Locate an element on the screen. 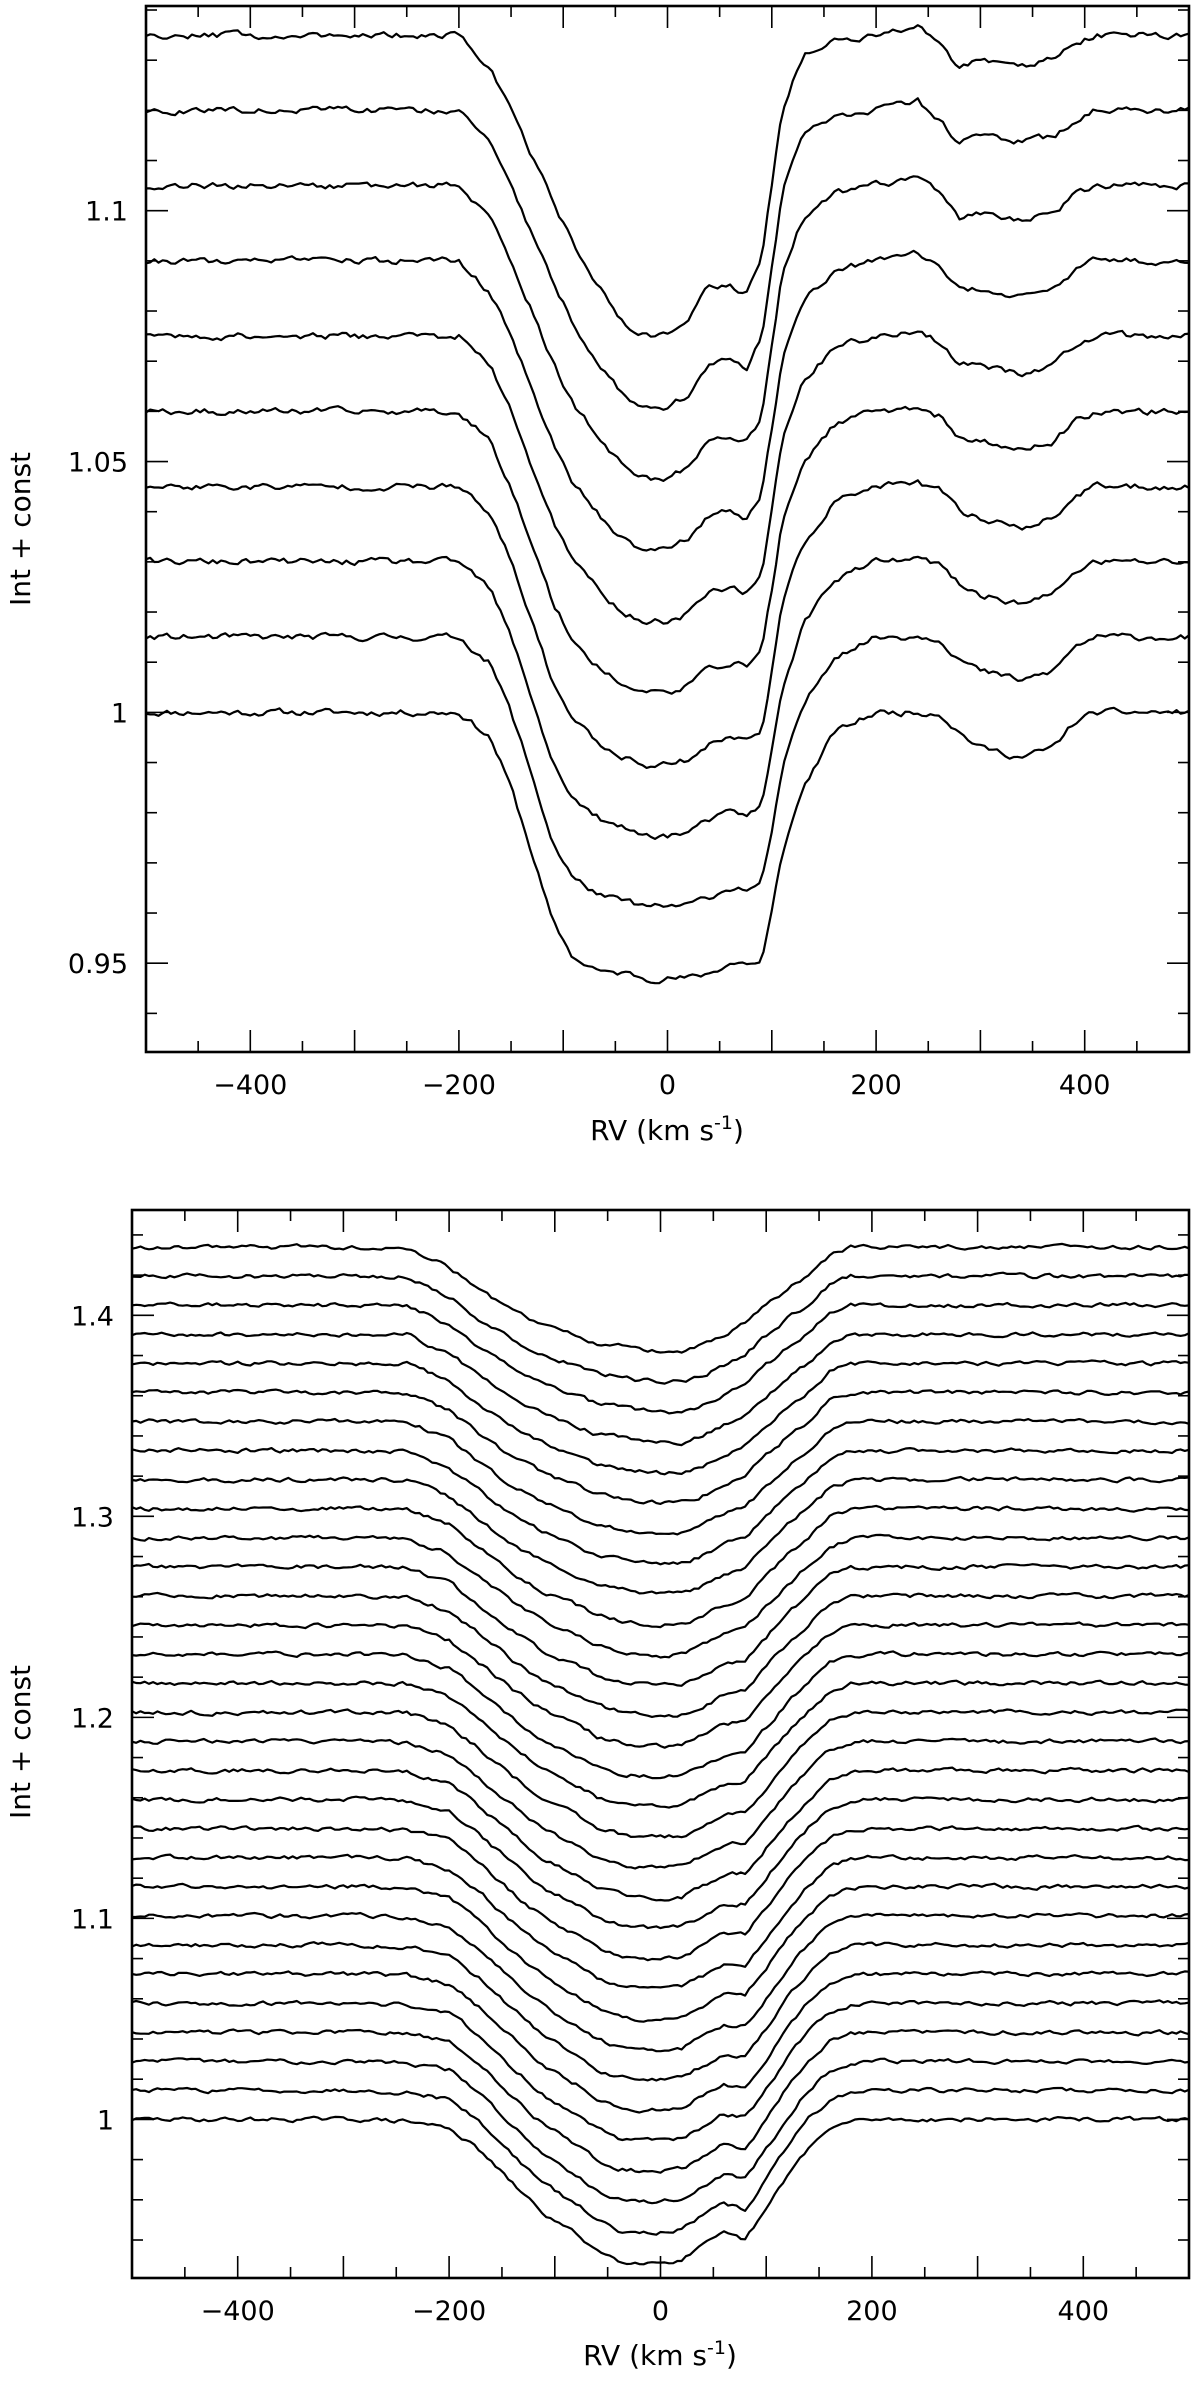  bottom-y-tick-labels: 1 1.1 1.2 1.3 1.4 is located at coordinates (92, 1718).